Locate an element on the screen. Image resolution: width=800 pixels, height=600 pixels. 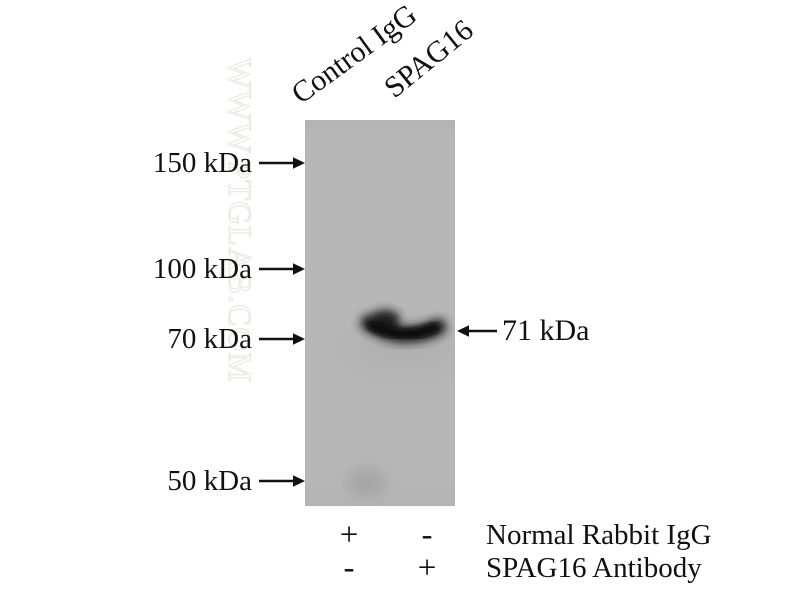
marker-label: 50 kDa is located at coordinates (209, 481).